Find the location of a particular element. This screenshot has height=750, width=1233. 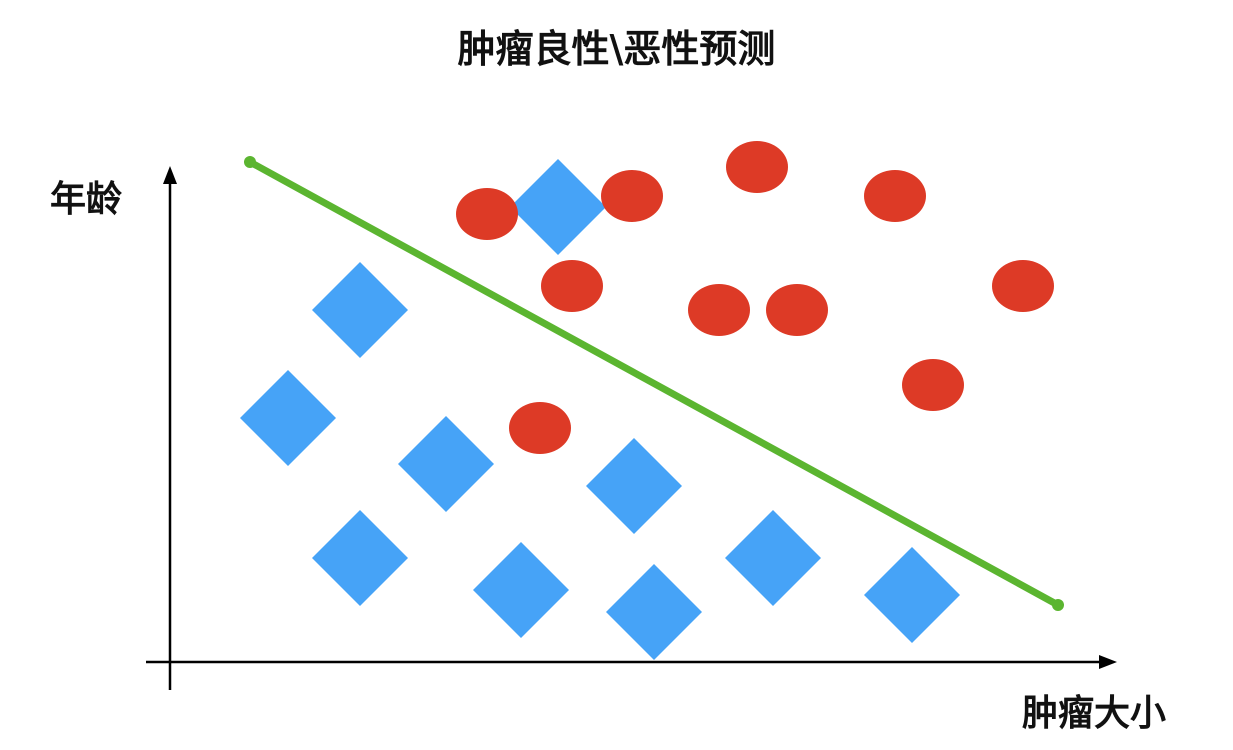

chart-title: 肿瘤良性\恶性预测 is located at coordinates (616, 49).